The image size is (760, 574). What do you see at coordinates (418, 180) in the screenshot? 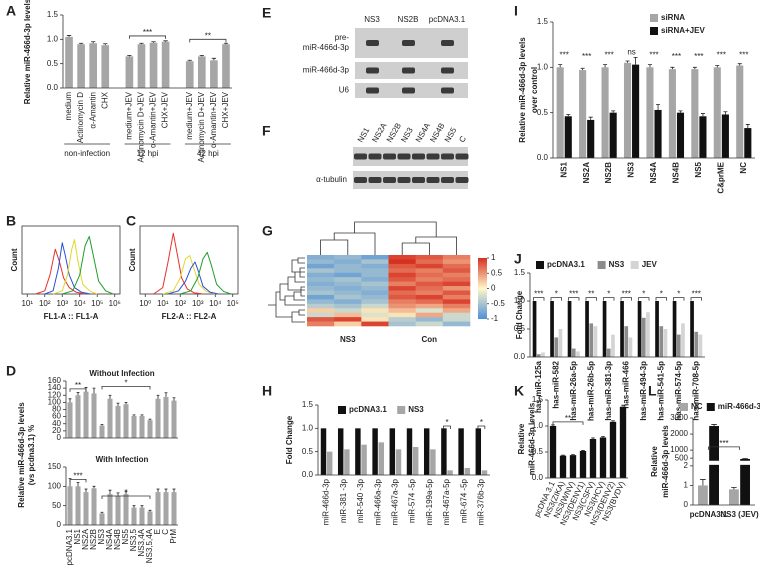
I see `blot-band` at bounding box center [418, 180].